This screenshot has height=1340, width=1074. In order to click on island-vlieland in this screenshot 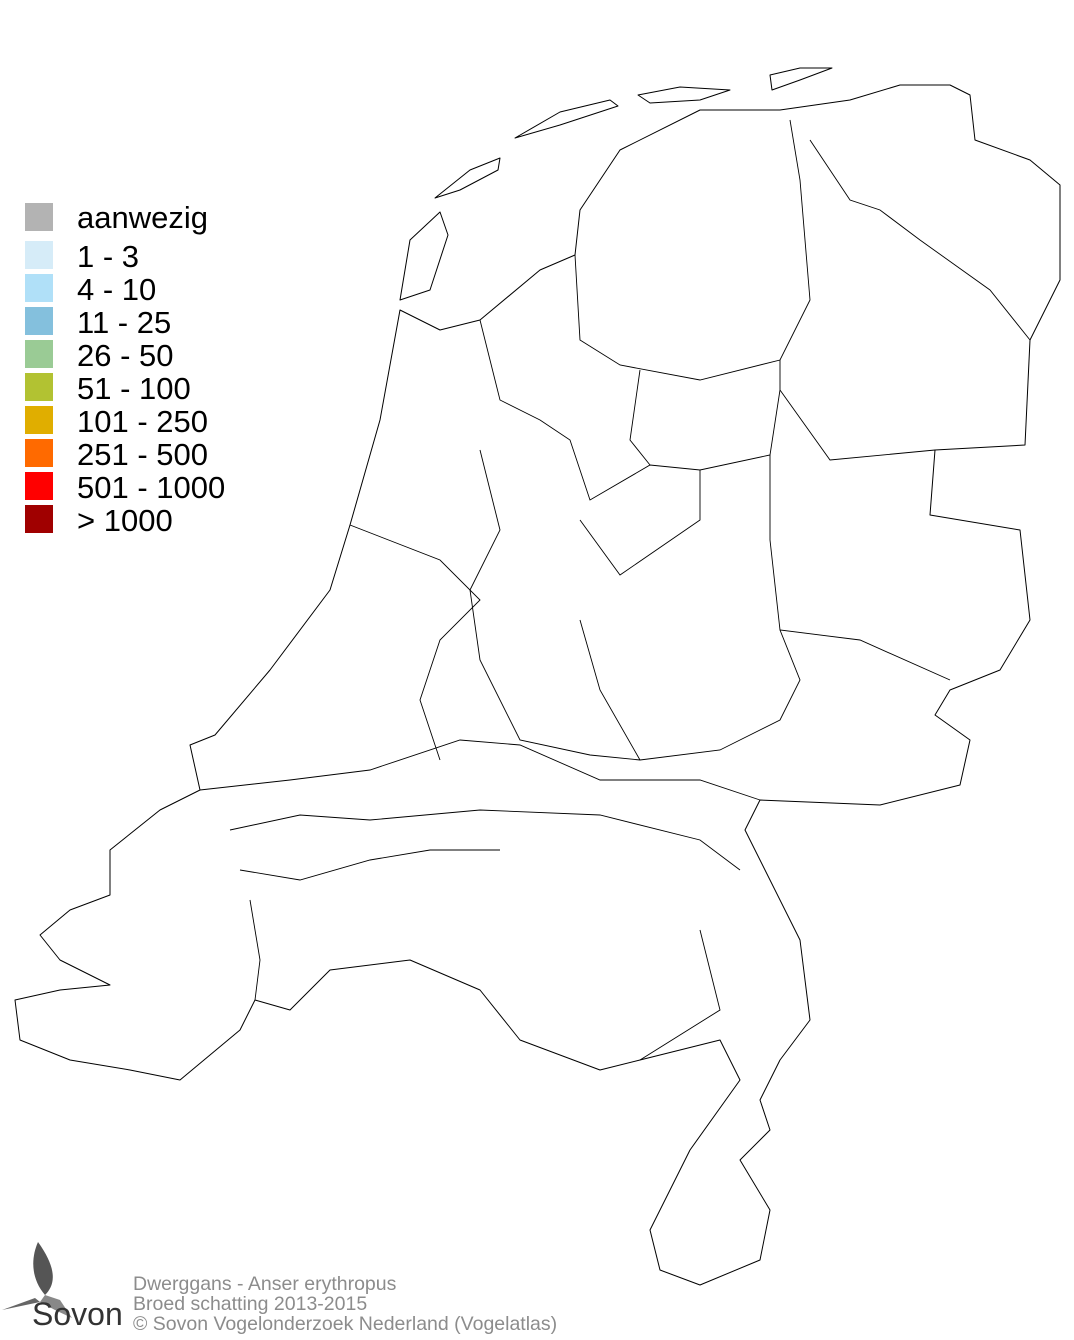, I will do `click(467, 178)`.